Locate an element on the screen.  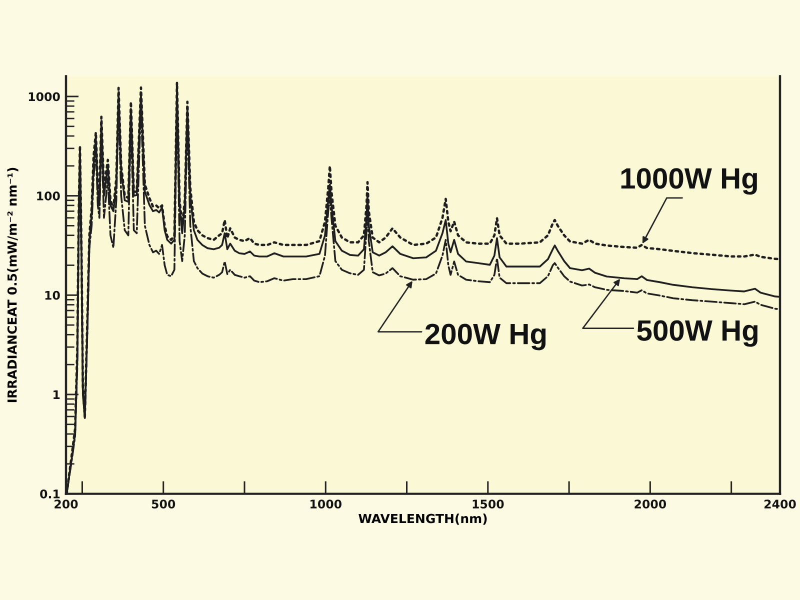
x-tick-label: 1500 is located at coordinates (488, 504).